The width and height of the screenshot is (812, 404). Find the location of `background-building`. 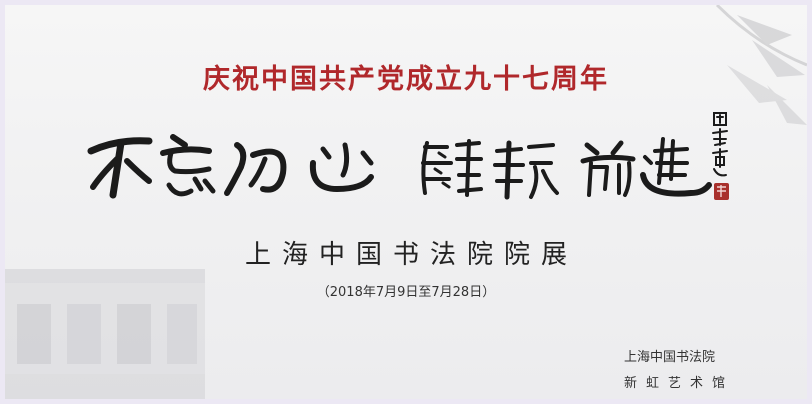

background-building is located at coordinates (105, 334).